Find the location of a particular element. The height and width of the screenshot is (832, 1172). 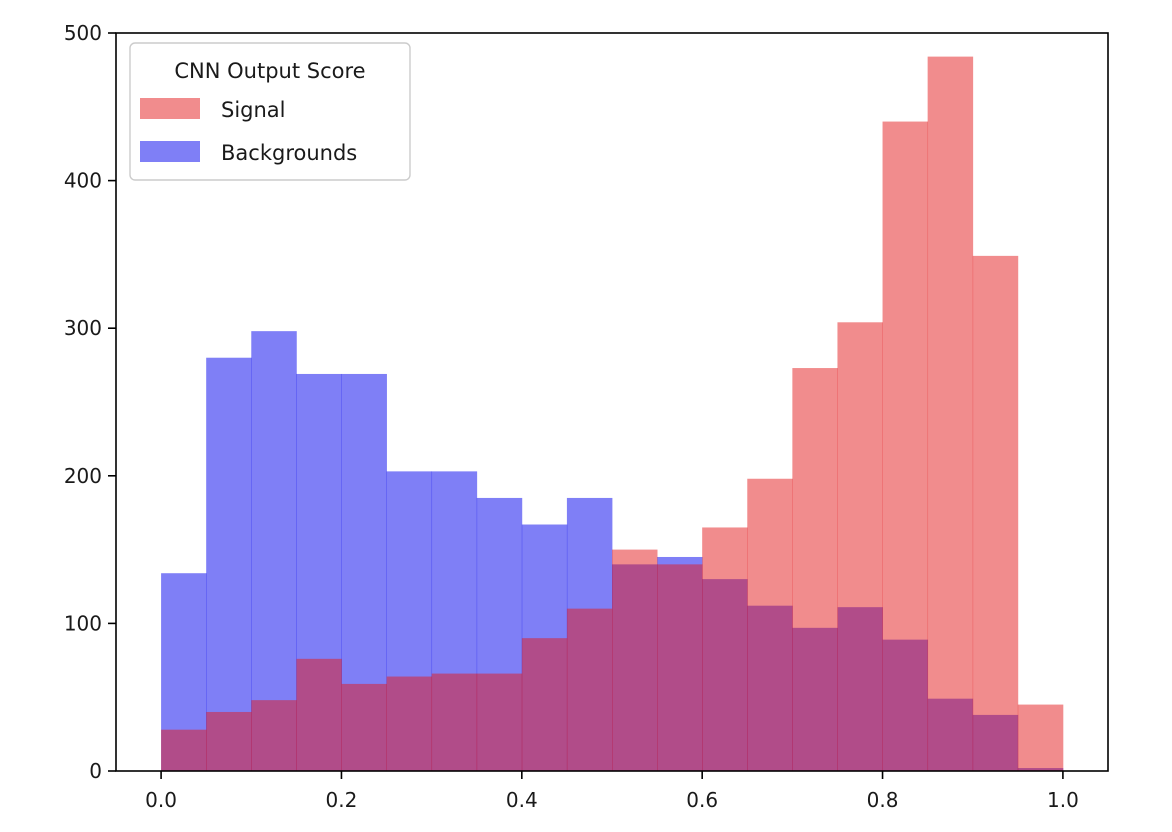

x-tick-label: 0.2 is located at coordinates (342, 800).